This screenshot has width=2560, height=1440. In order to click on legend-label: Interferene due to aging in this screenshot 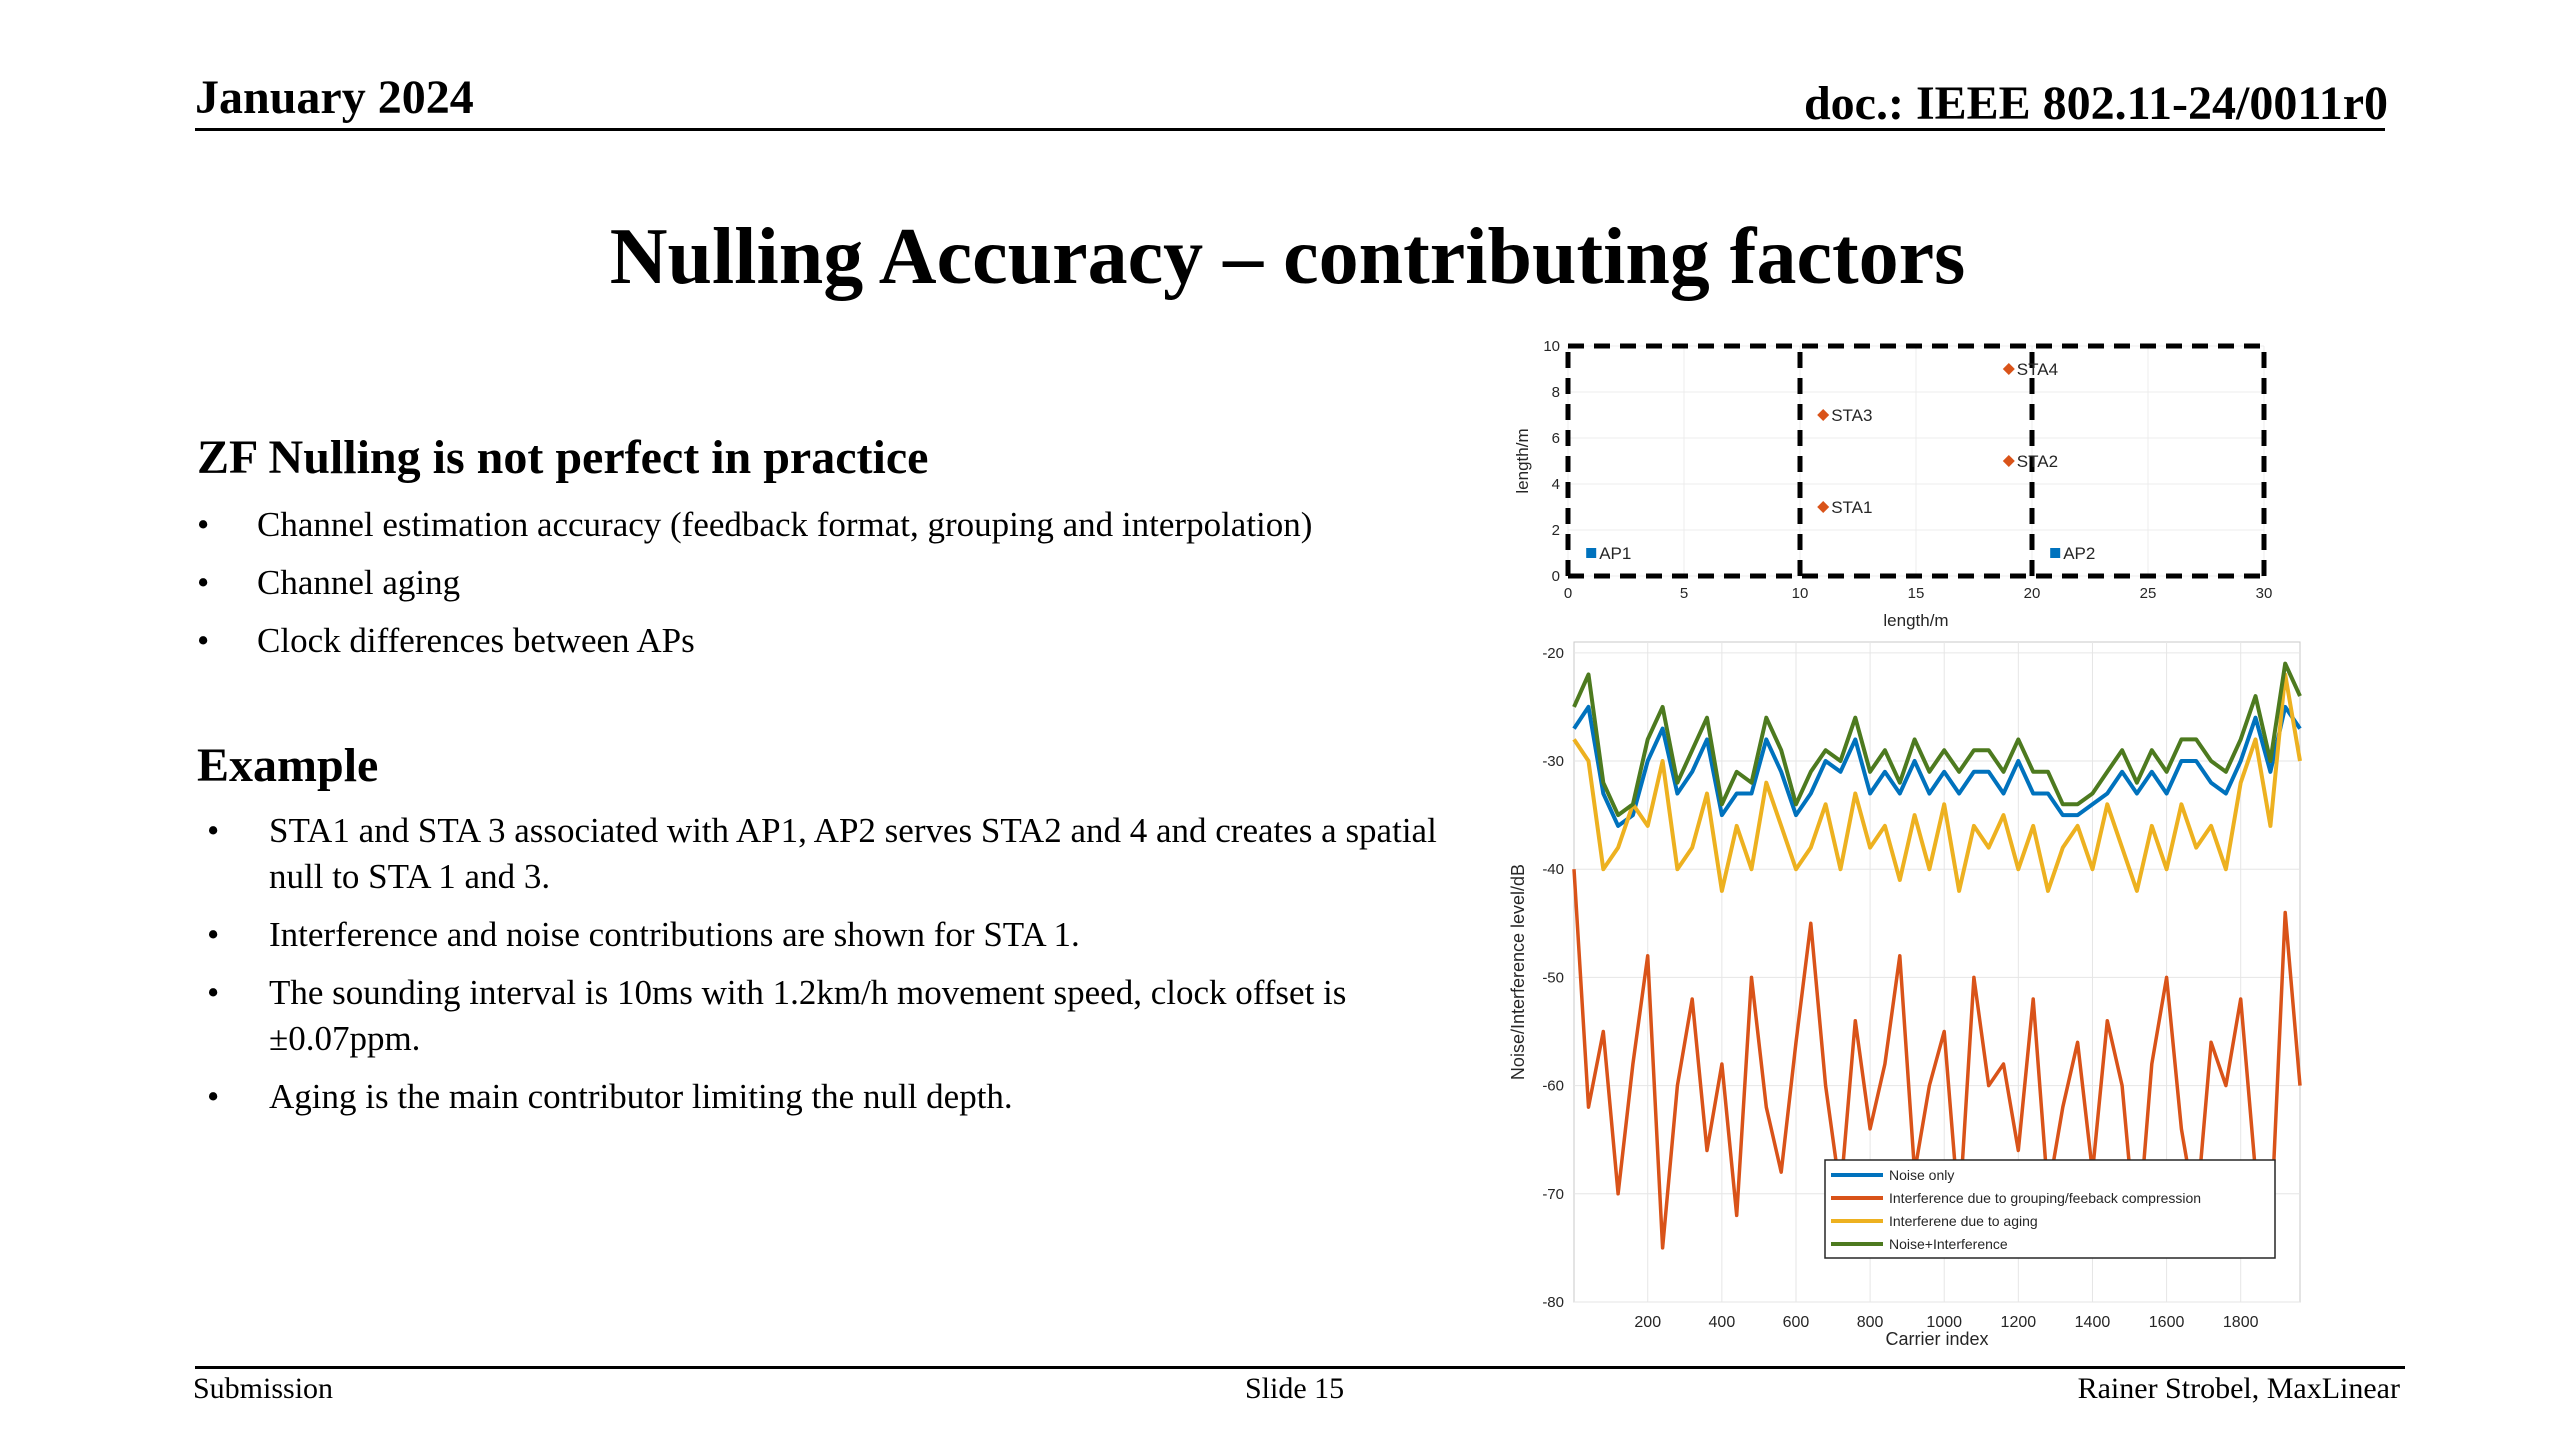, I will do `click(1963, 1221)`.